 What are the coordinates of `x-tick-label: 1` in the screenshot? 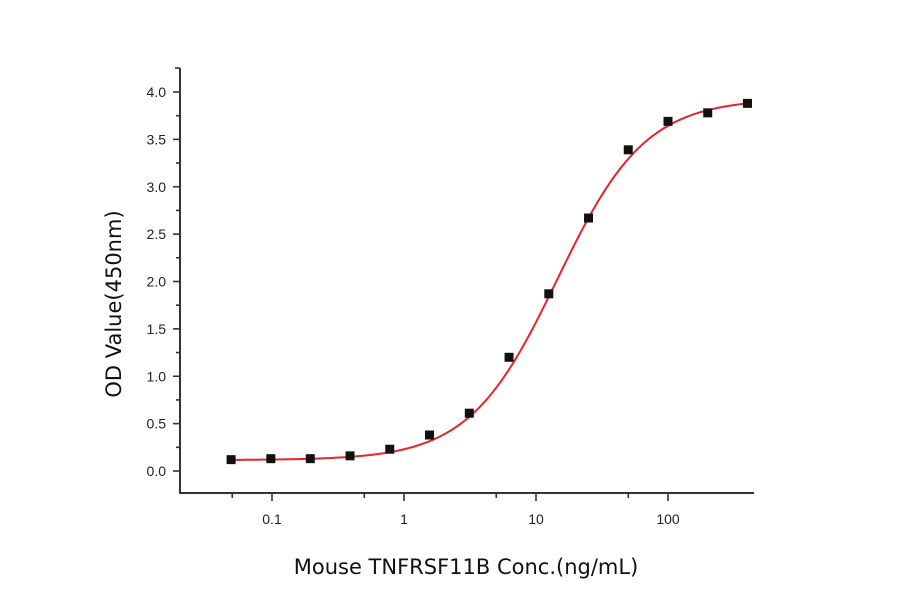 It's located at (404, 519).